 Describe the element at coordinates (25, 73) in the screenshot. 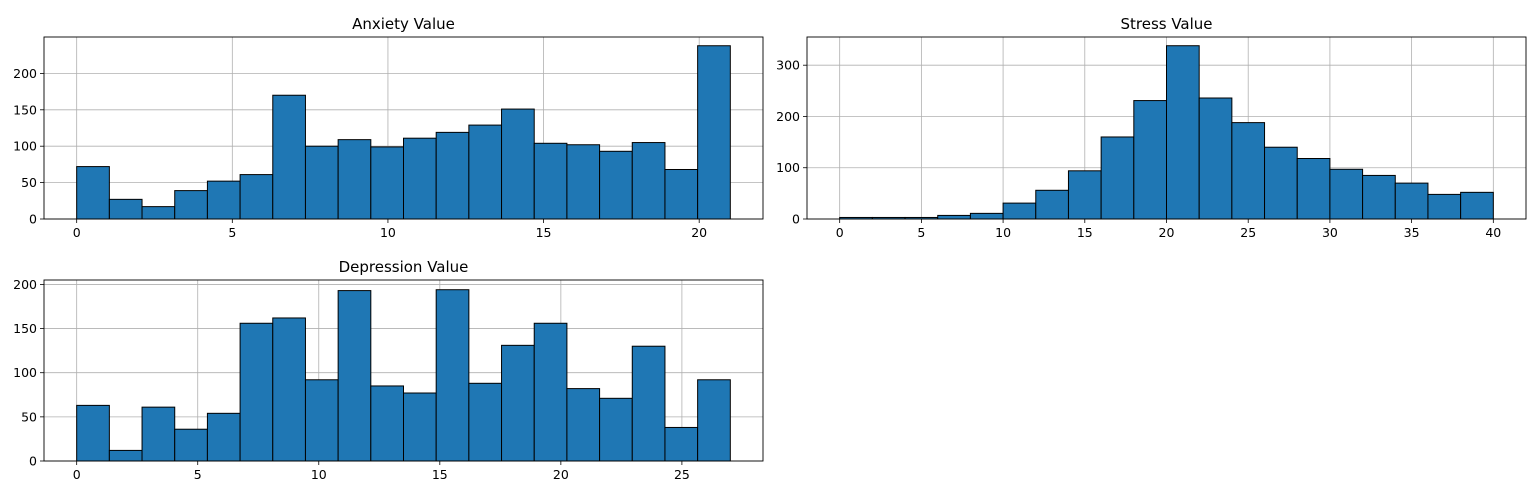

I see `anxiety-y-tick-label: 200` at that location.